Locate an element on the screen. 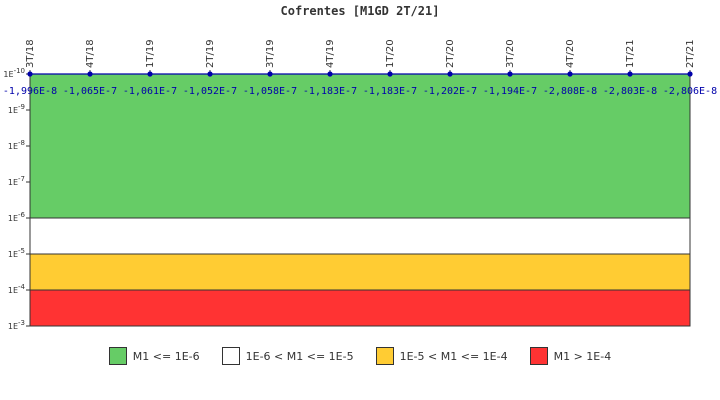  data-label: -1,996E-8 is located at coordinates (30, 91).